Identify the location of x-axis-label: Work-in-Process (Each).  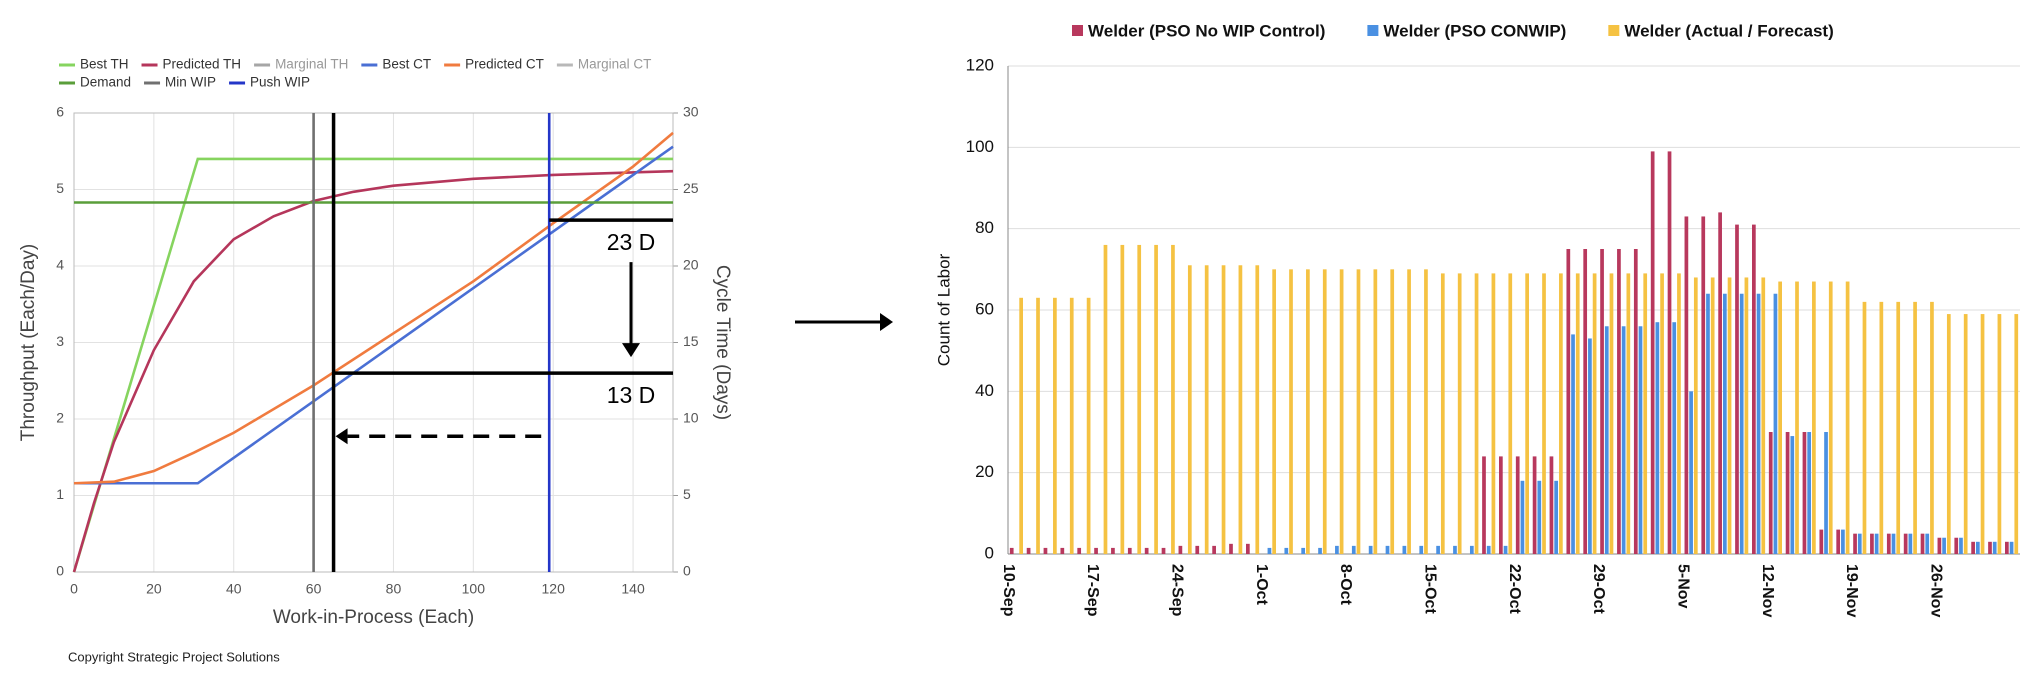
(373, 617).